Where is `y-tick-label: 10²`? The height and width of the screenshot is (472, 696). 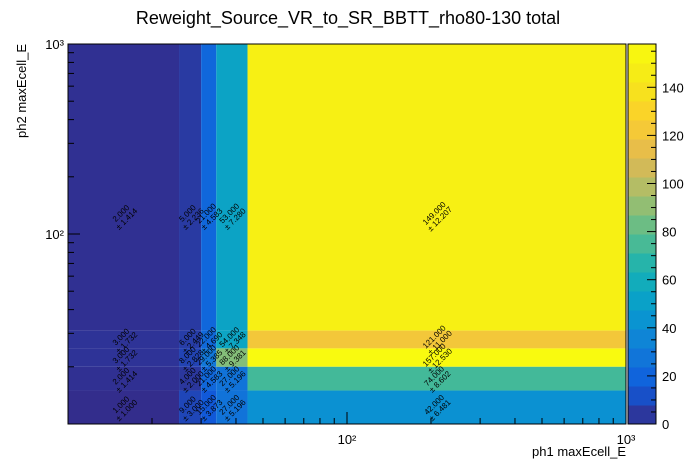 y-tick-label: 10² is located at coordinates (54, 234).